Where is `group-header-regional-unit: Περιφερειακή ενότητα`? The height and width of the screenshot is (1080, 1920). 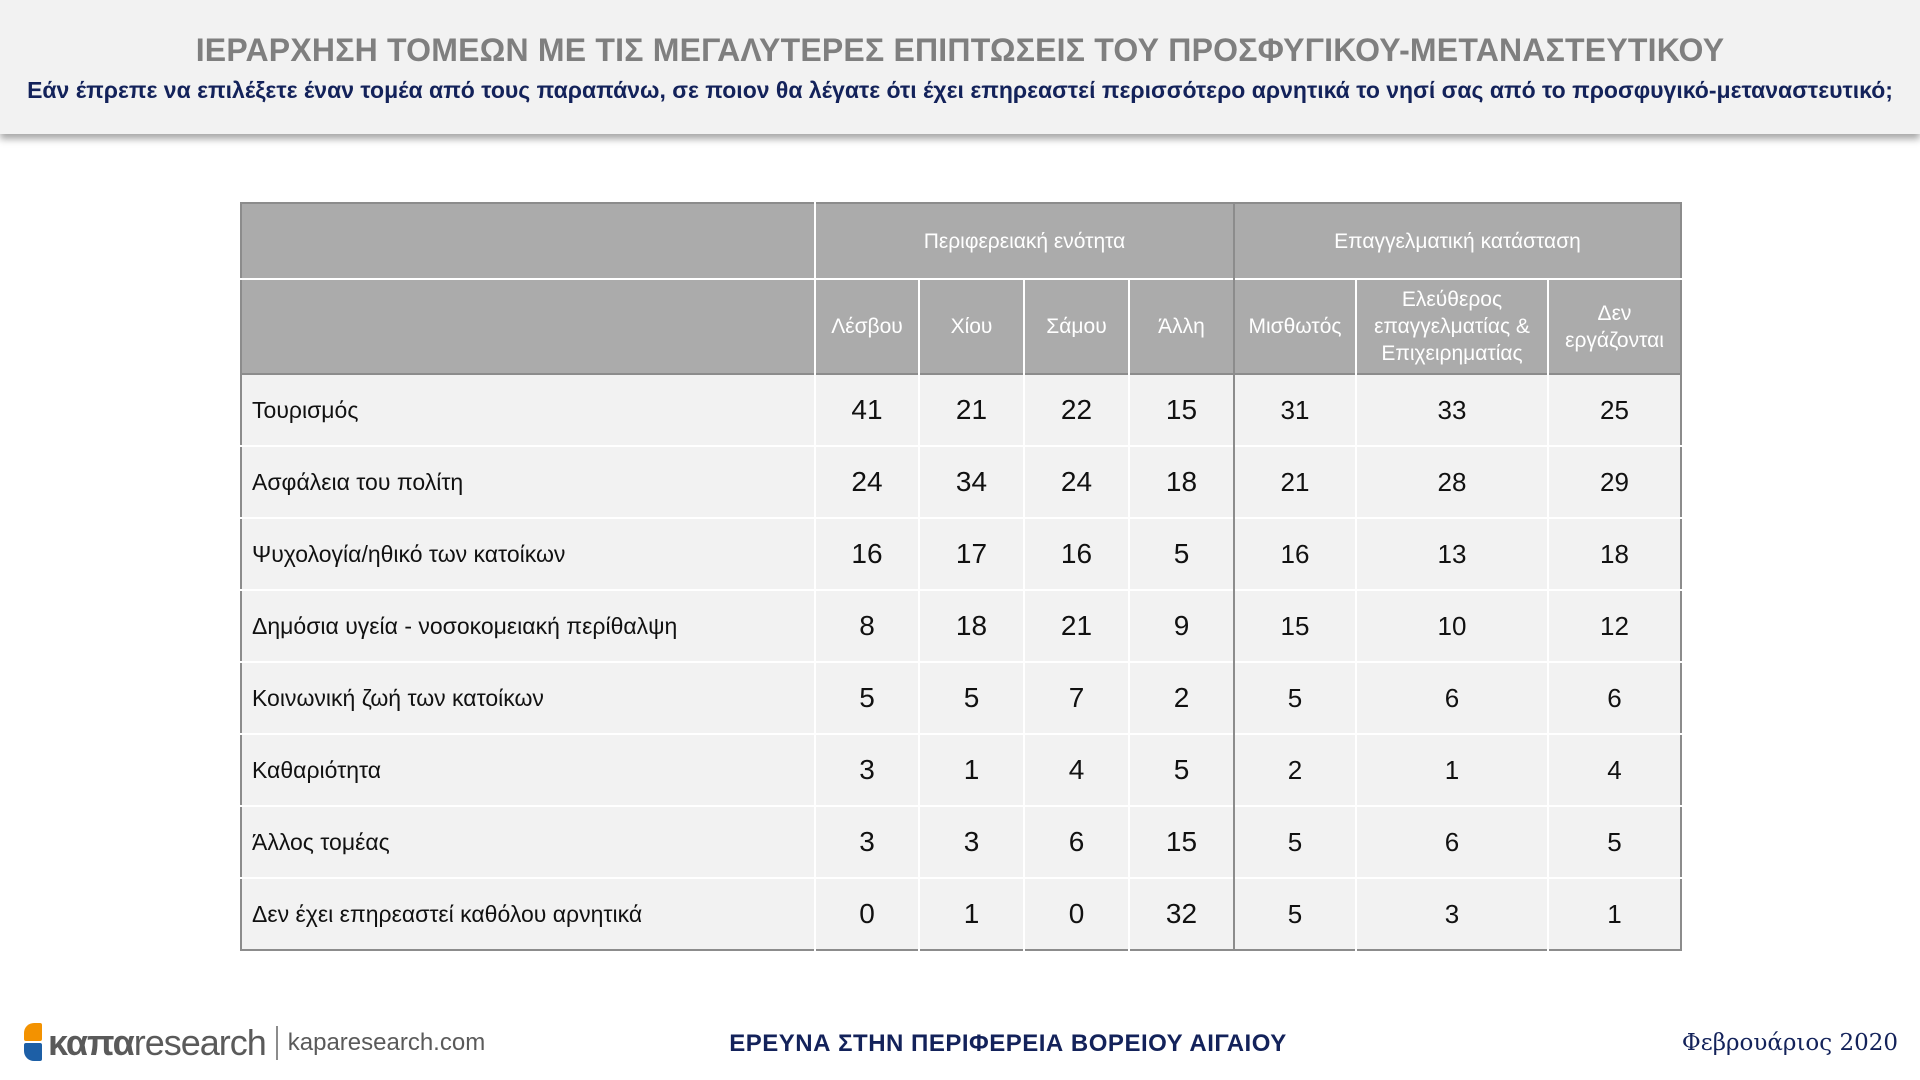 group-header-regional-unit: Περιφερειακή ενότητα is located at coordinates (1024, 241).